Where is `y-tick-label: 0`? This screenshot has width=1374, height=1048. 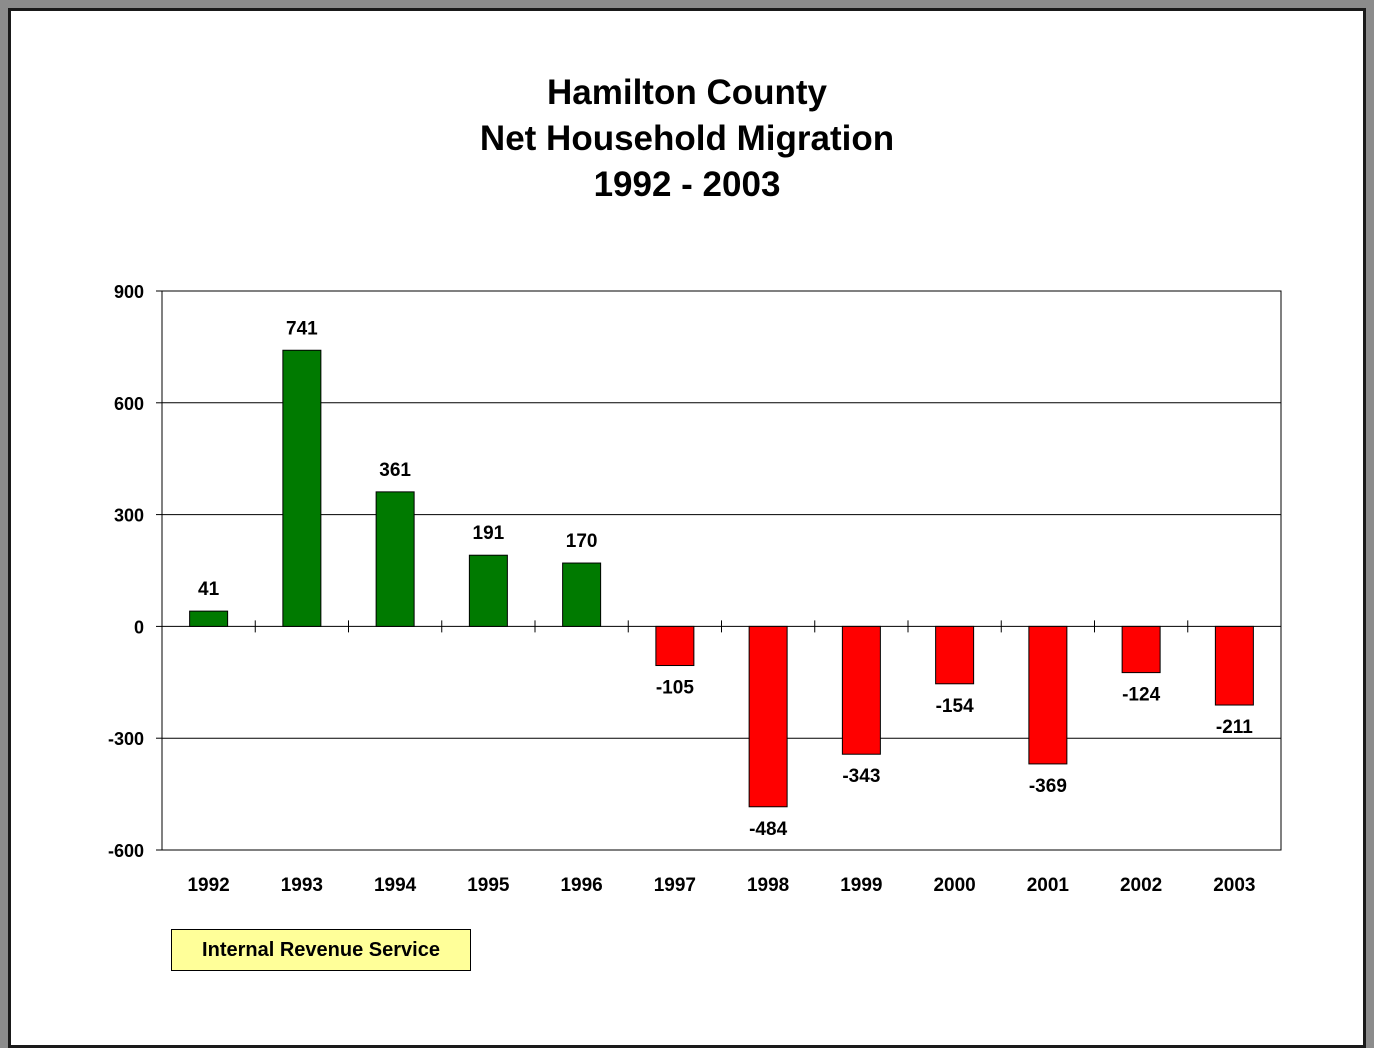 y-tick-label: 0 is located at coordinates (139, 627).